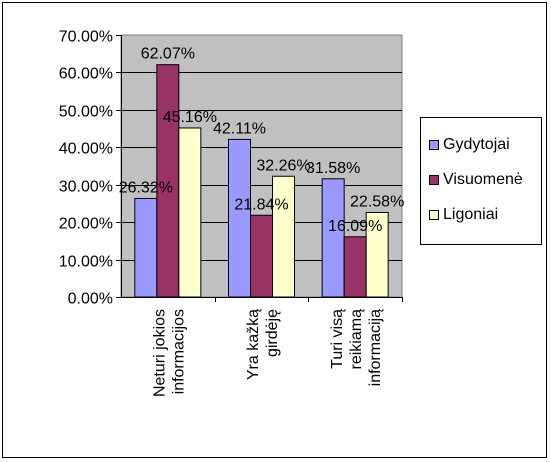 This screenshot has height=462, width=551. I want to click on data-label: 21.84%, so click(261, 204).